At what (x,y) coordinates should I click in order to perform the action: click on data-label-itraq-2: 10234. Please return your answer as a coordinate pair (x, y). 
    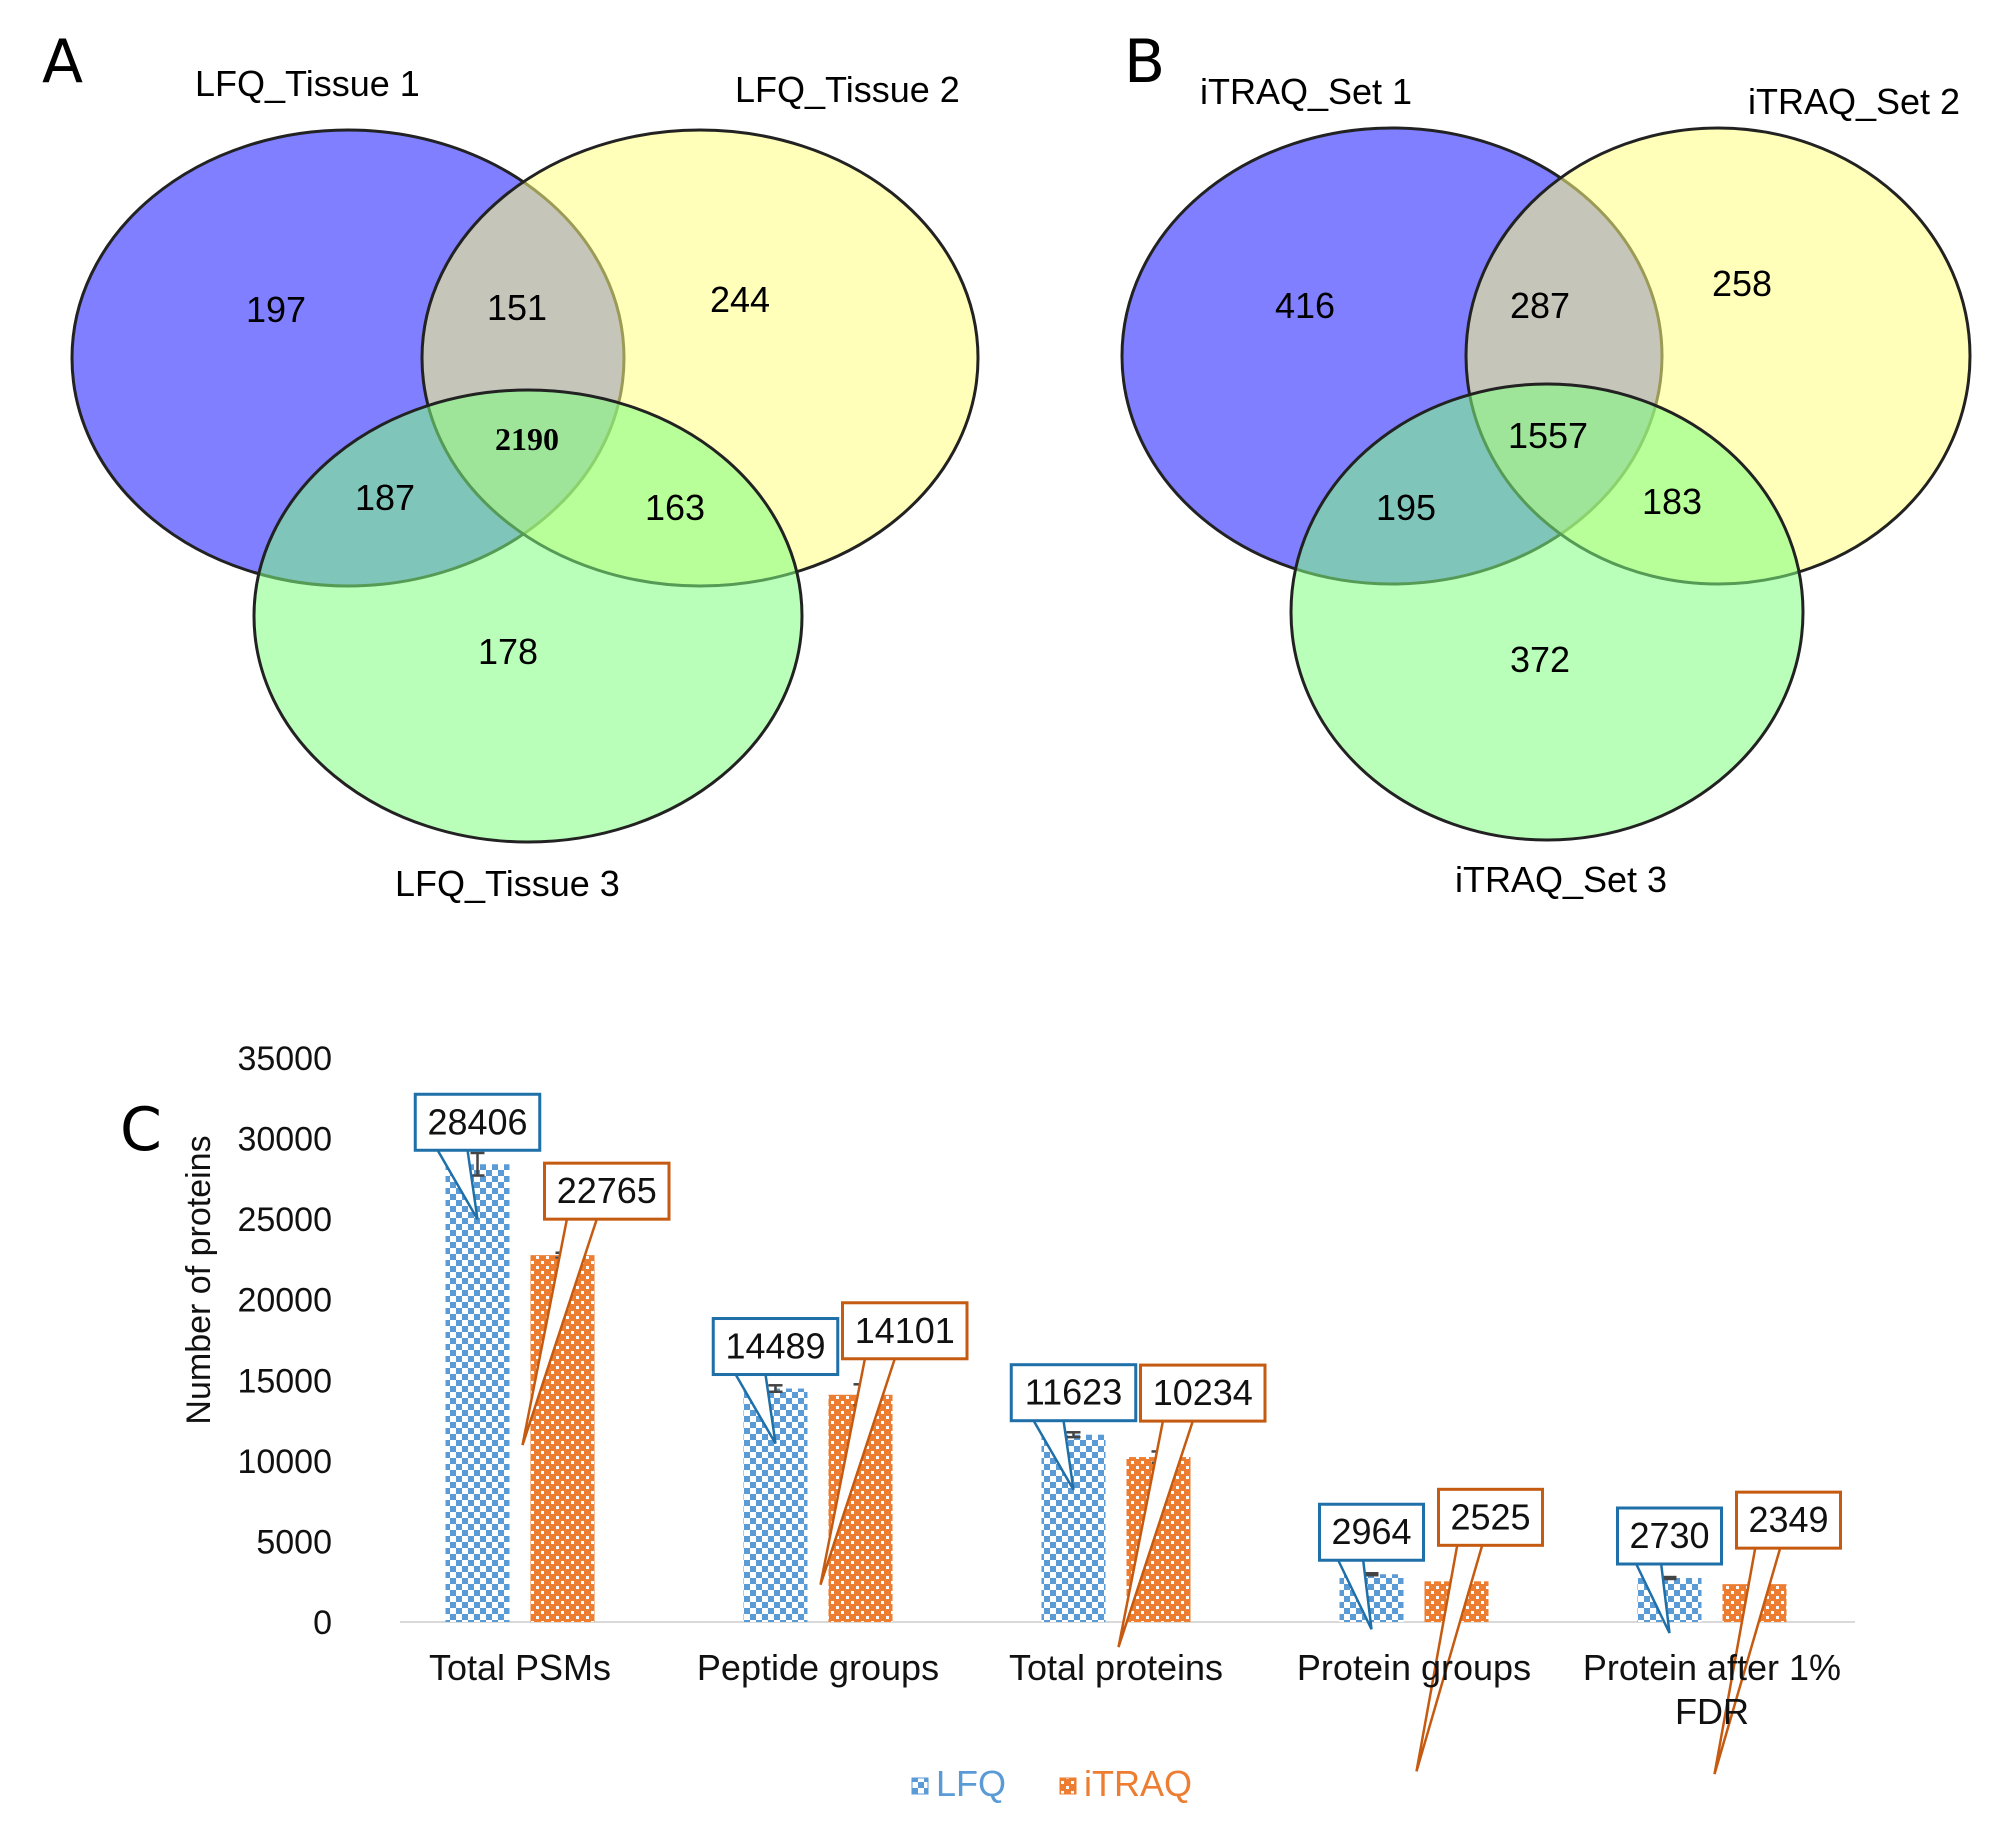
    Looking at the image, I should click on (1192, 1505).